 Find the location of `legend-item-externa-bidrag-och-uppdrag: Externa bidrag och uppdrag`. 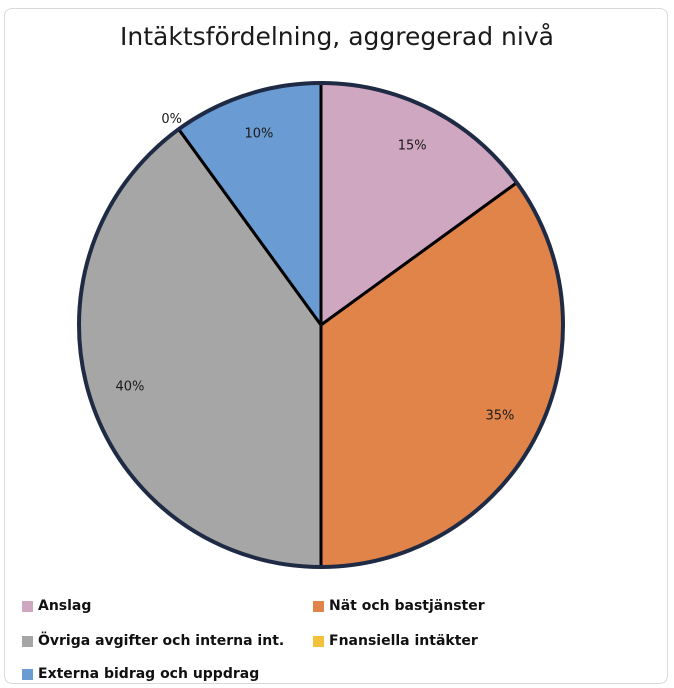

legend-item-externa-bidrag-och-uppdrag: Externa bidrag och uppdrag is located at coordinates (140, 674).